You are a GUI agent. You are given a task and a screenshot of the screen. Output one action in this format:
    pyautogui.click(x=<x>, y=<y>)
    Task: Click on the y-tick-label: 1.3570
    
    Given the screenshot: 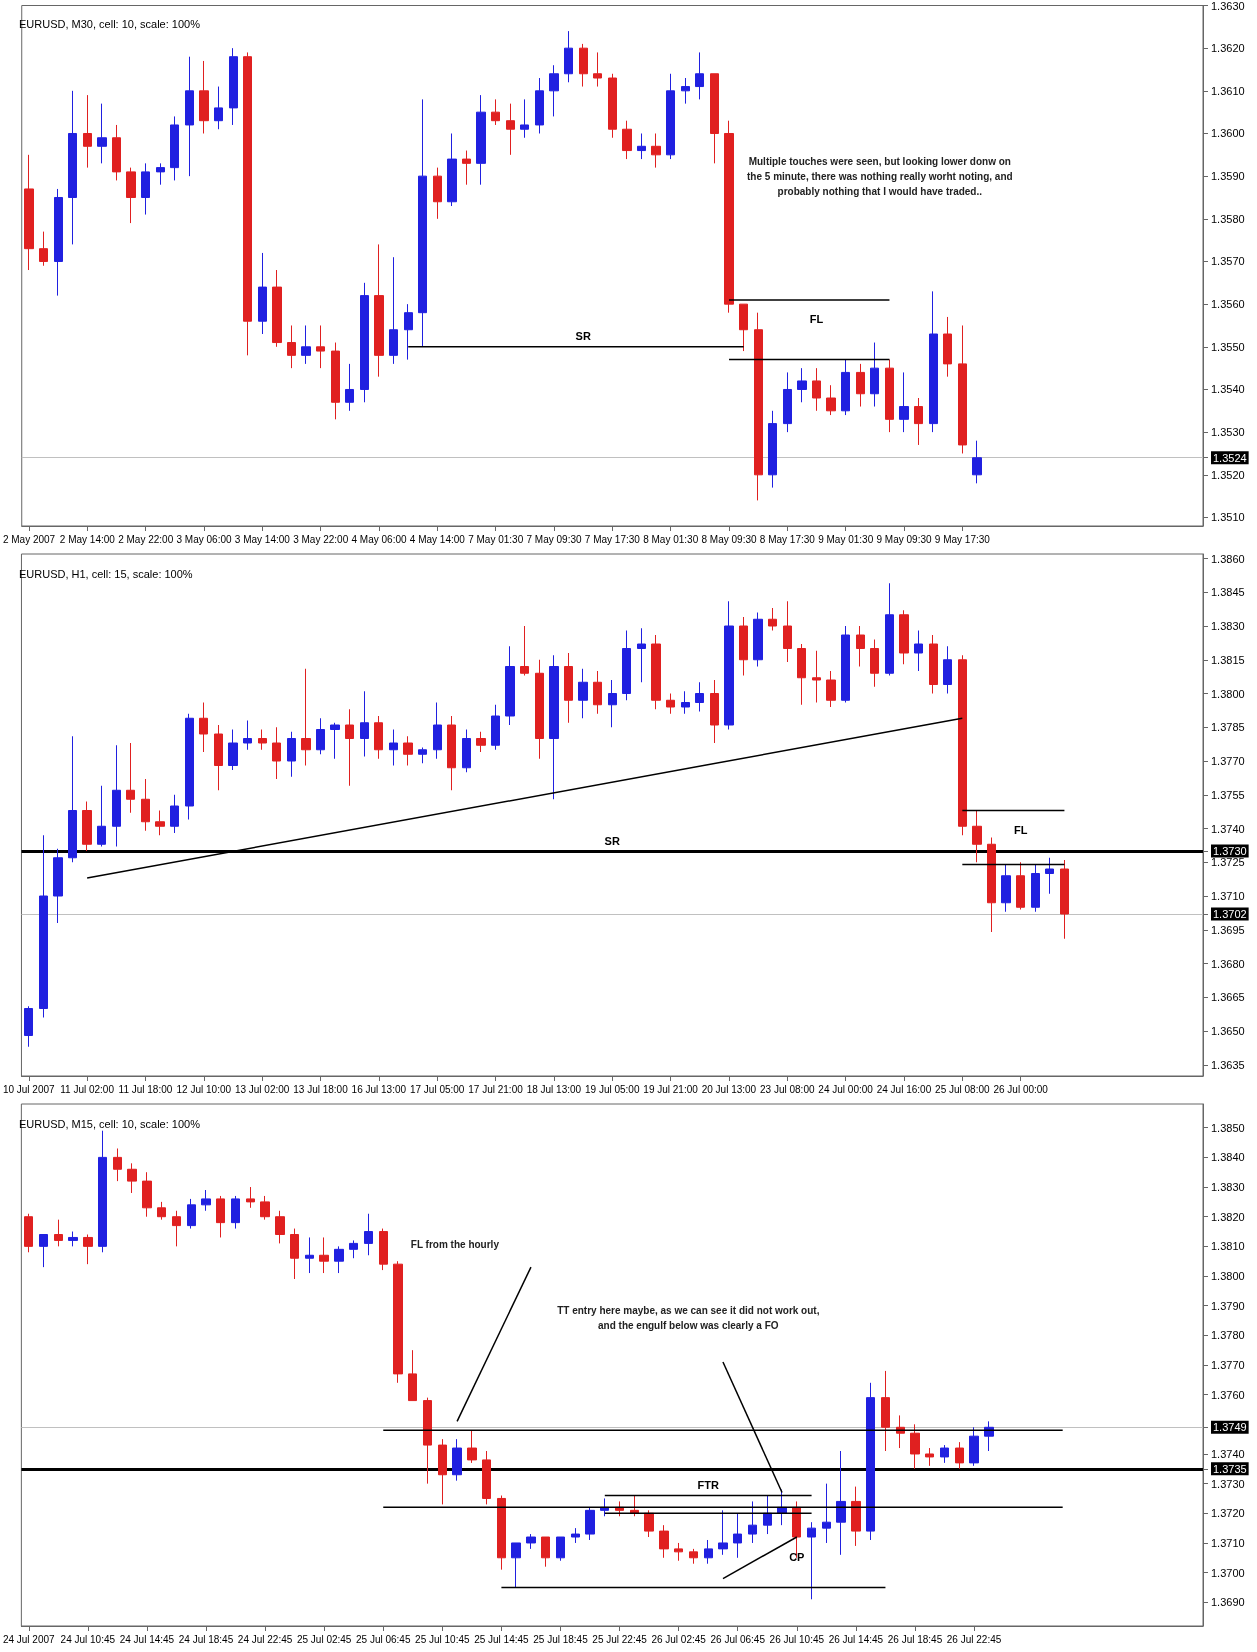 What is the action you would take?
    pyautogui.click(x=1228, y=261)
    